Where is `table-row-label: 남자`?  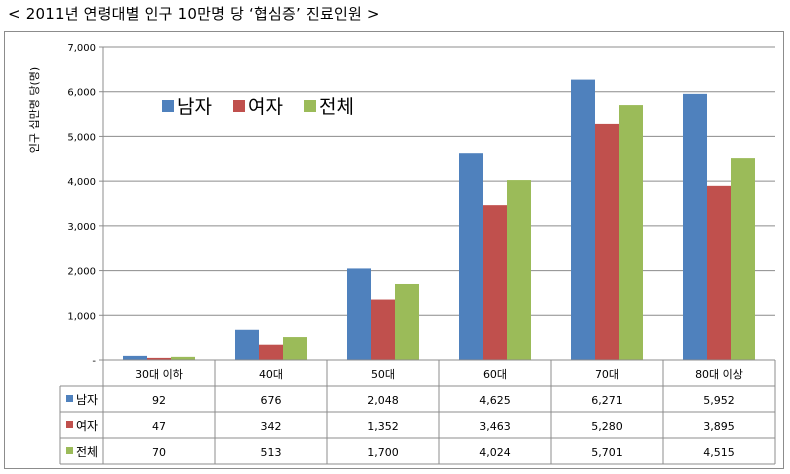
table-row-label: 남자 is located at coordinates (87, 400).